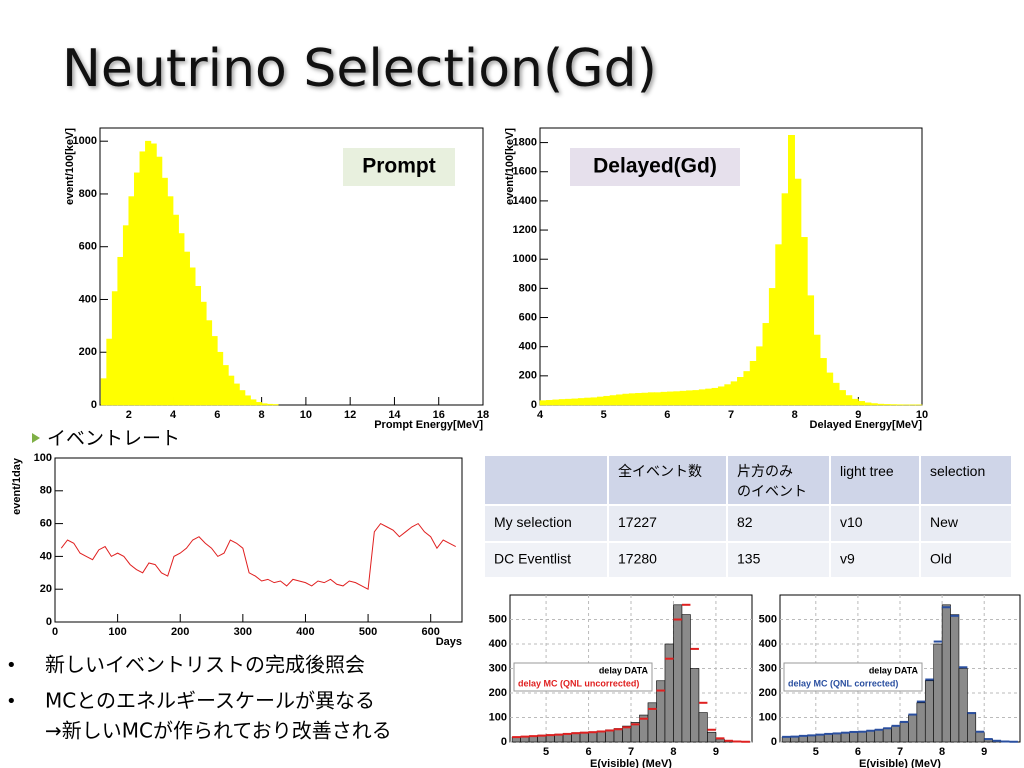 The image size is (1024, 768). I want to click on table-header-line: 全イベント数, so click(660, 471).